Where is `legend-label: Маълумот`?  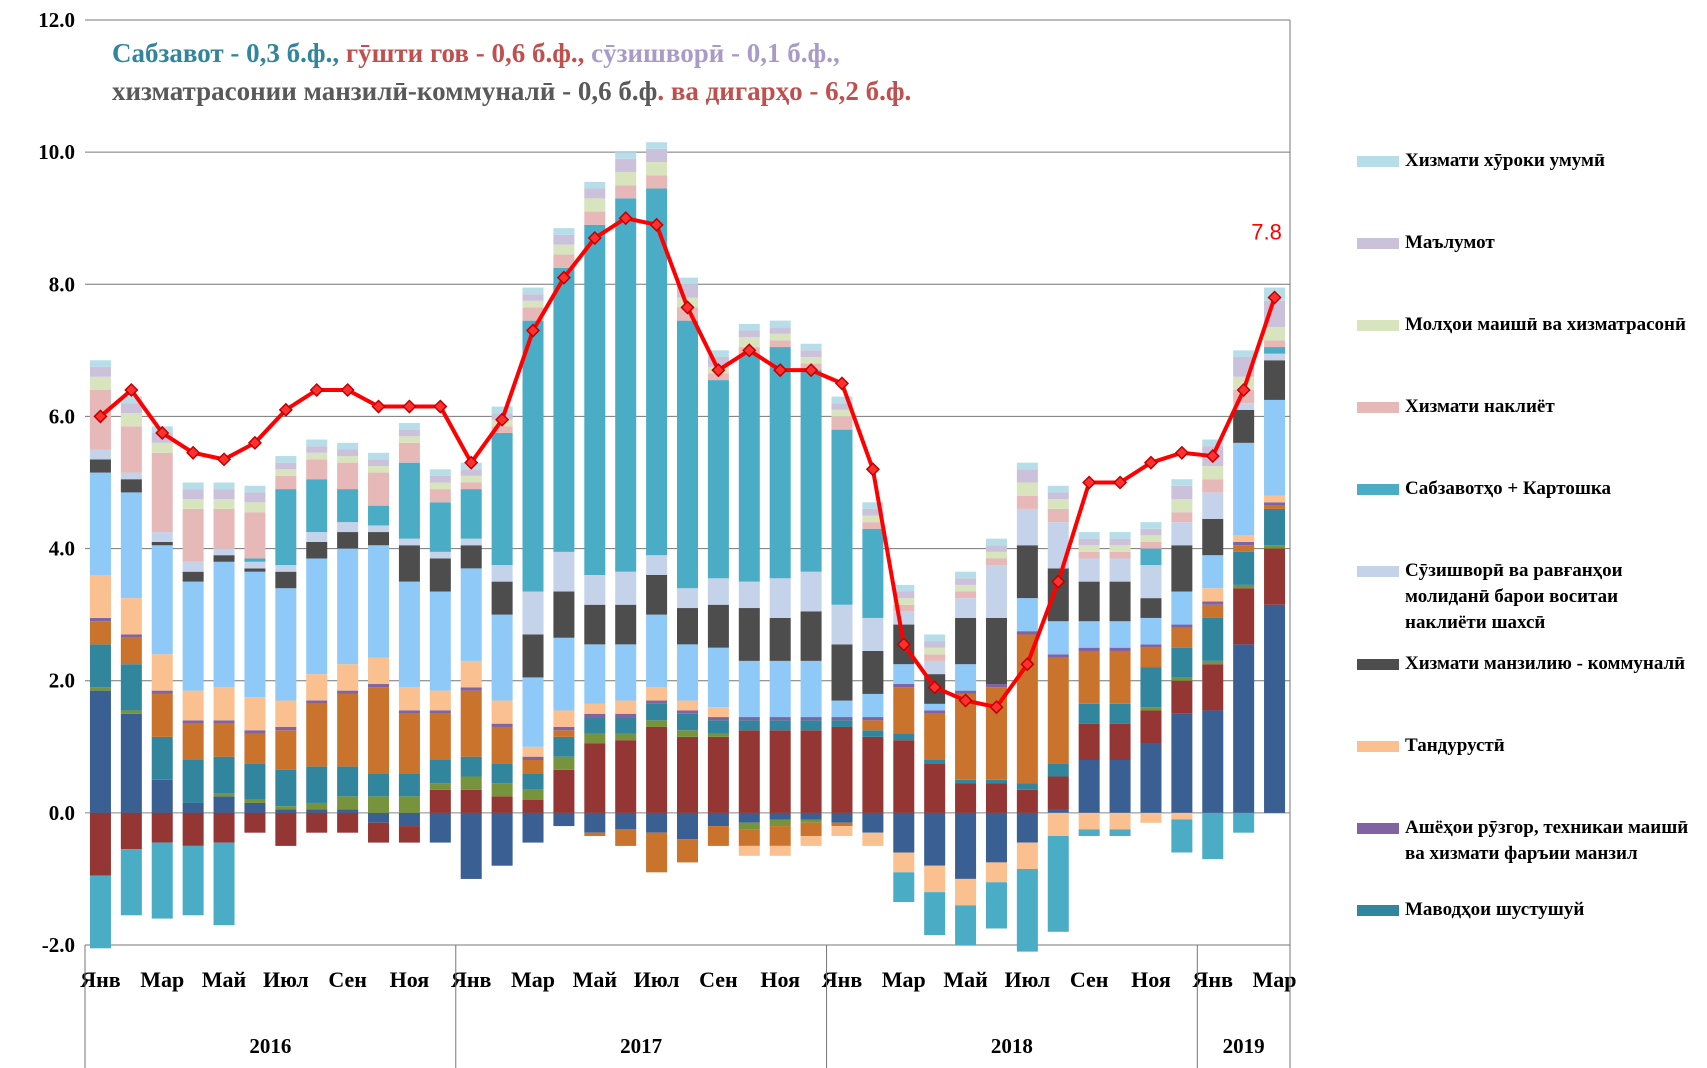
legend-label: Маълумот is located at coordinates (1450, 242).